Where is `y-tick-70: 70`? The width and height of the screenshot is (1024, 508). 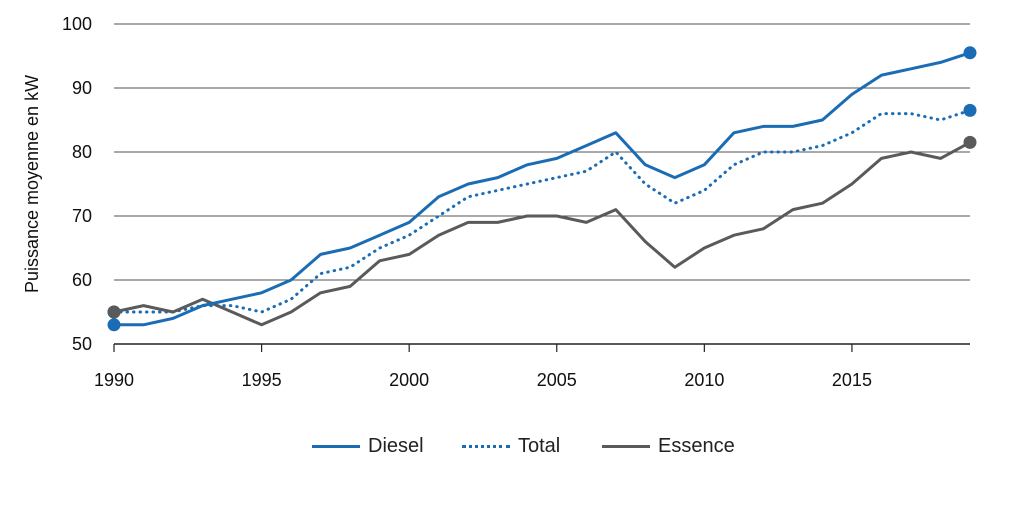
y-tick-70: 70 is located at coordinates (82, 216).